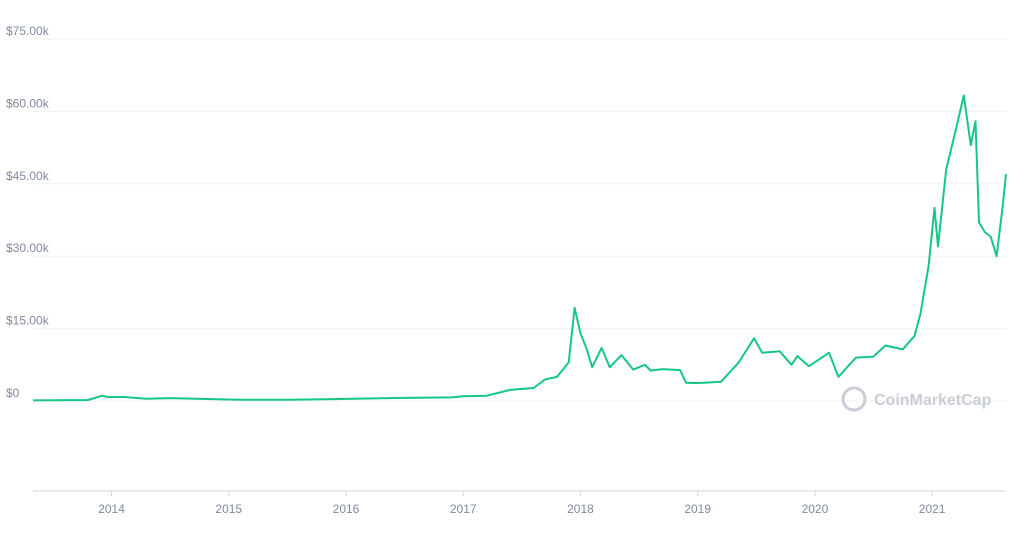 Image resolution: width=1013 pixels, height=535 pixels. What do you see at coordinates (463, 509) in the screenshot?
I see `x-tick-label: 2017` at bounding box center [463, 509].